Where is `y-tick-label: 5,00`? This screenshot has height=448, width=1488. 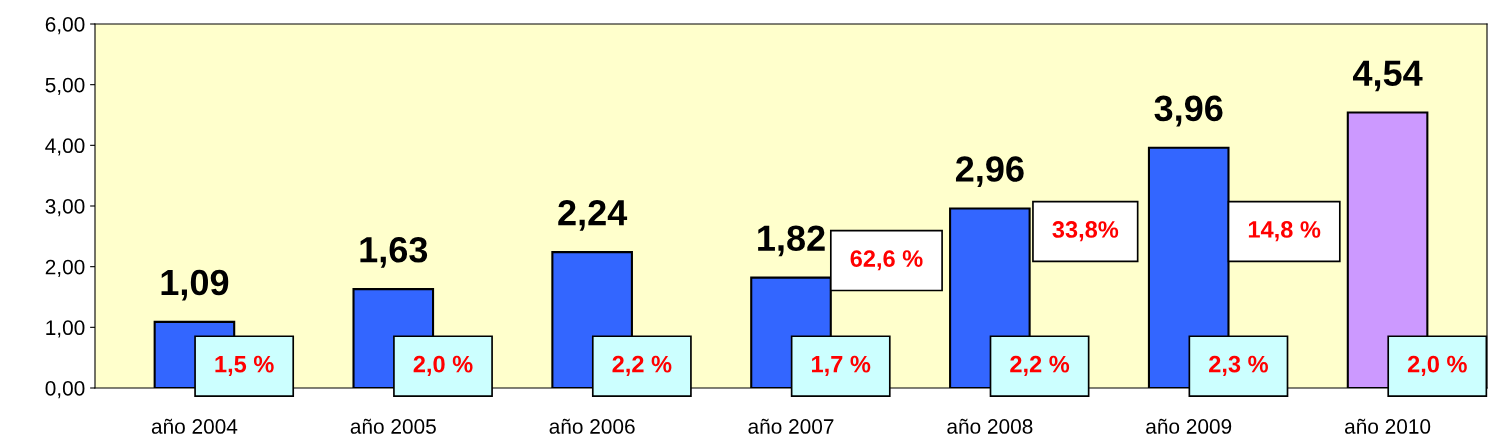
y-tick-label: 5,00 is located at coordinates (65, 86).